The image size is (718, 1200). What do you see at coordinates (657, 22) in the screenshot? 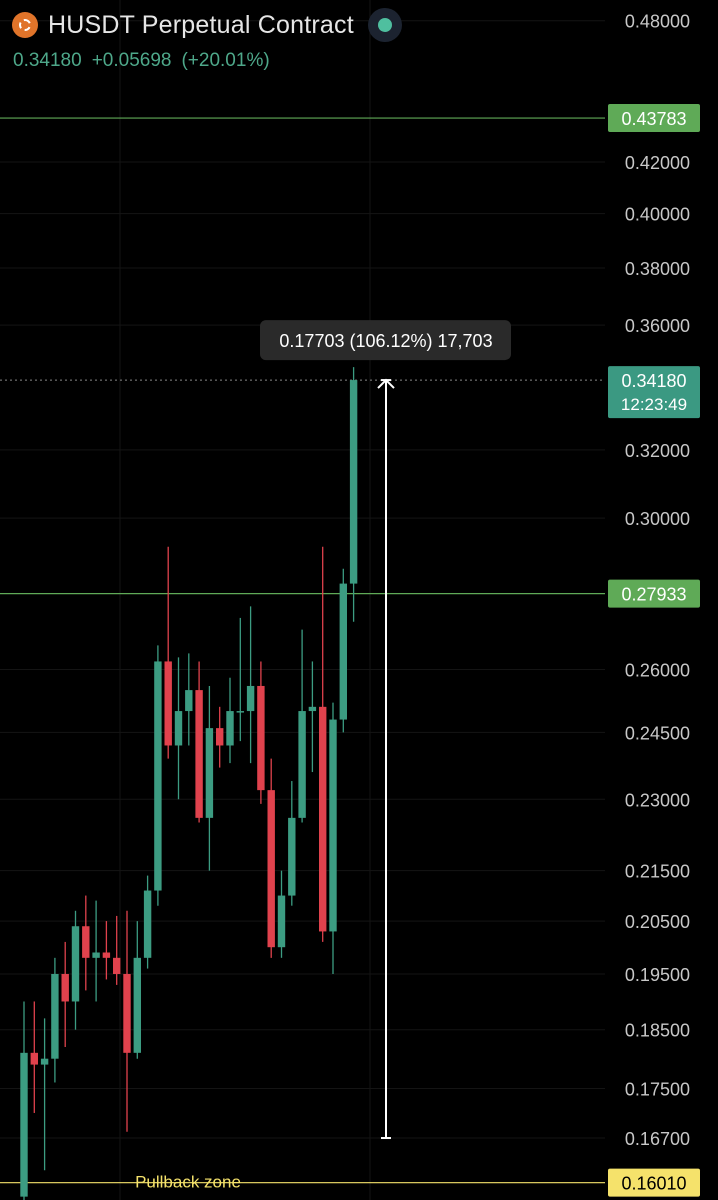
I see `y-tick-label: 0.48000` at bounding box center [657, 22].